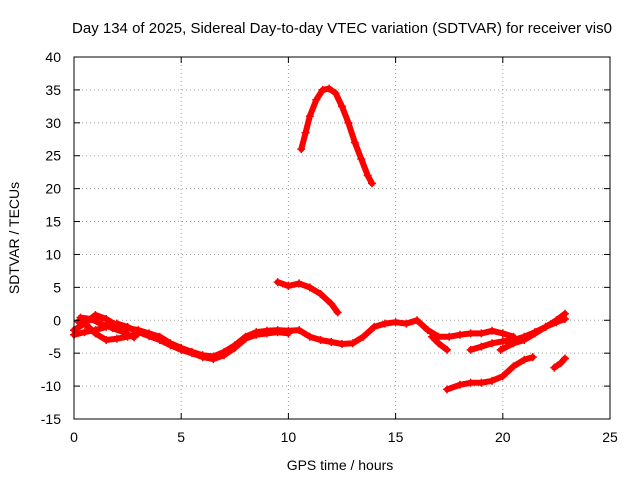 The width and height of the screenshot is (640, 480). Describe the element at coordinates (340, 465) in the screenshot. I see `x-axis-title: GPS time / hours` at that location.